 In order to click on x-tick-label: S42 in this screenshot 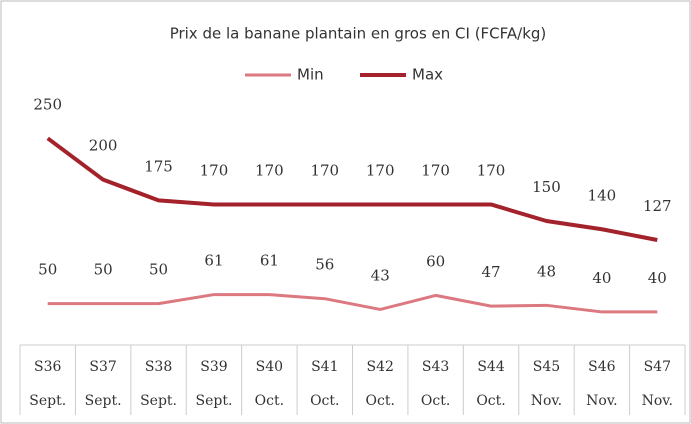, I will do `click(380, 367)`.